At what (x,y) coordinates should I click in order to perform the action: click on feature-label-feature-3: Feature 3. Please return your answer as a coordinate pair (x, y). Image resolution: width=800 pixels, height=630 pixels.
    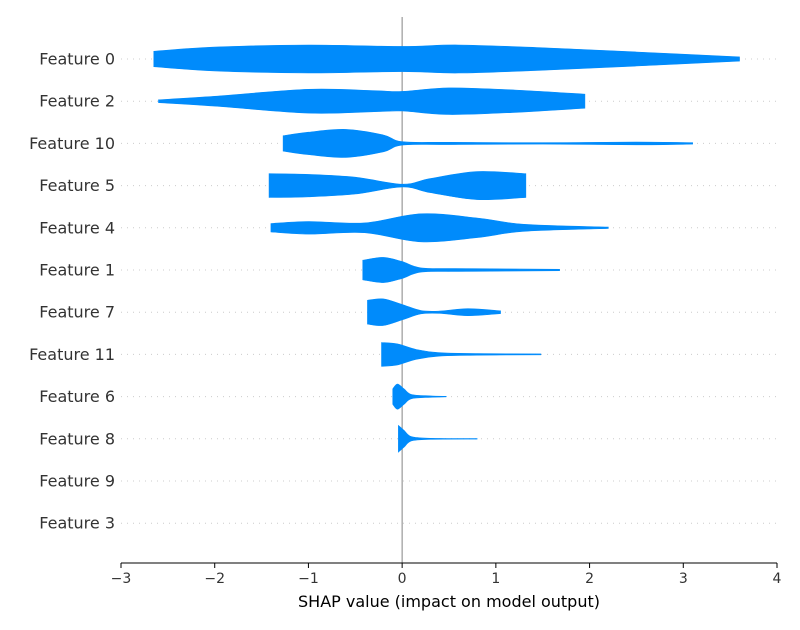
    Looking at the image, I should click on (77, 523).